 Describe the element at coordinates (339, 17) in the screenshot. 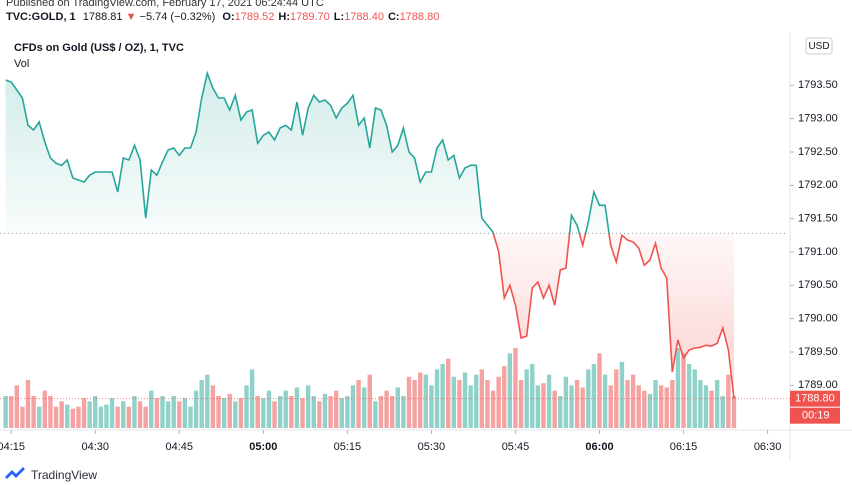

I see `ohlc-label: L:` at that location.